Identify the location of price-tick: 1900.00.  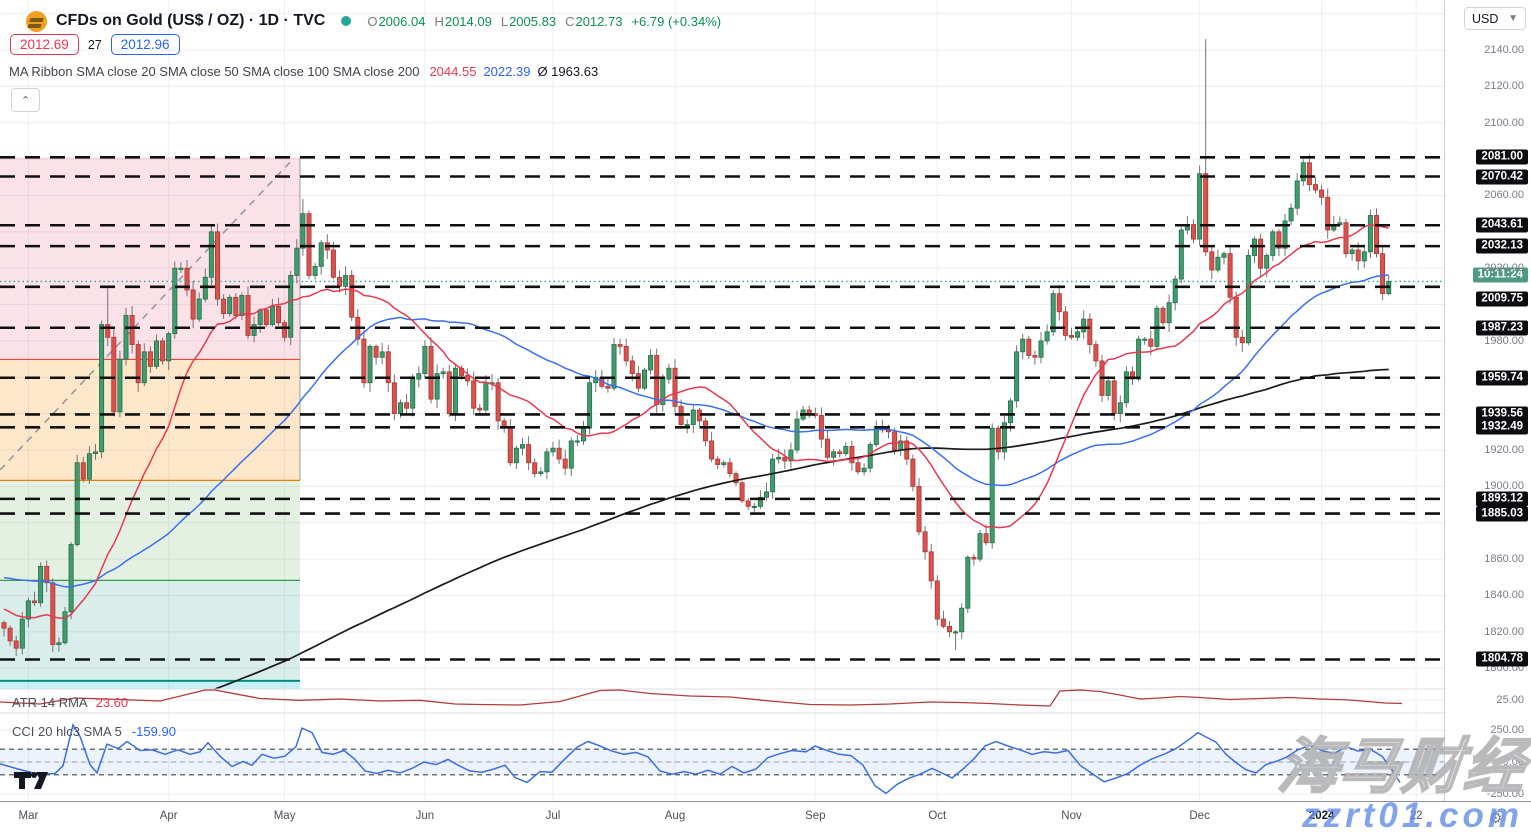
(1504, 486).